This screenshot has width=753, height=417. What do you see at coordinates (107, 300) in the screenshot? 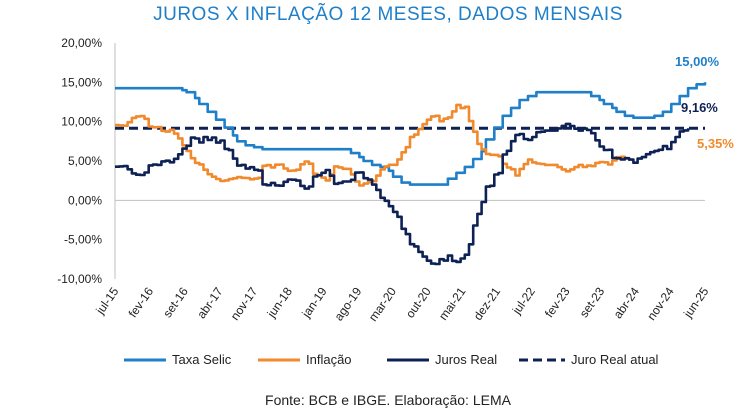
I see `x-tick-label: jul-15` at bounding box center [107, 300].